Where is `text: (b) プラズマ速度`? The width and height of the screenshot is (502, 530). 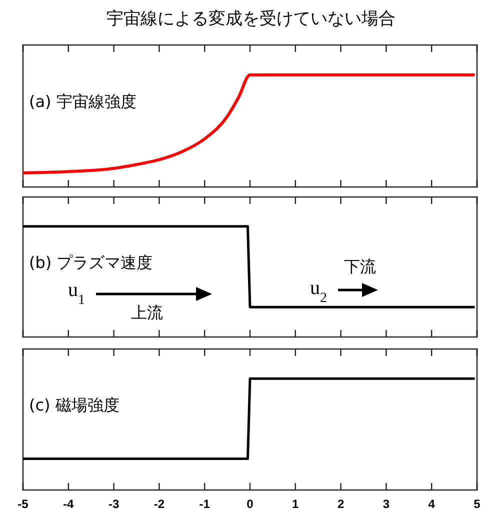
text: (b) プラズマ速度 is located at coordinates (91, 262).